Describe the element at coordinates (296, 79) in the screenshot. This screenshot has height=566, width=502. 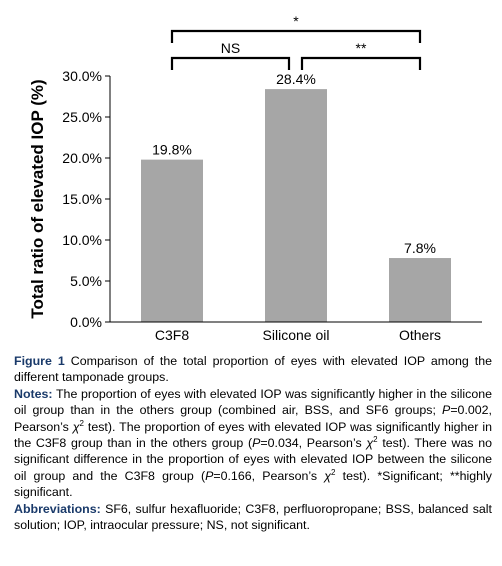
I see `bar-value-label: 28.4%` at that location.